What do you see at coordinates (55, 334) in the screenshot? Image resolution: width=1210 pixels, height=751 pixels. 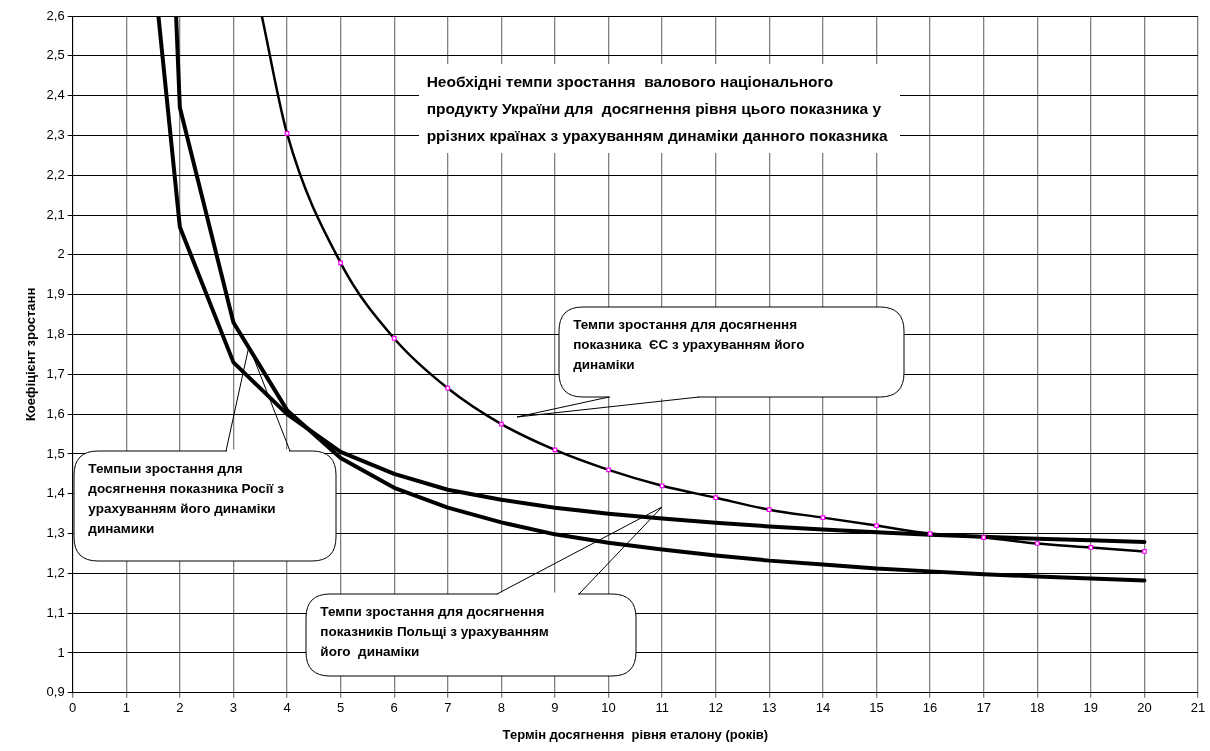 I see `y-tick-label: 1,8` at bounding box center [55, 334].